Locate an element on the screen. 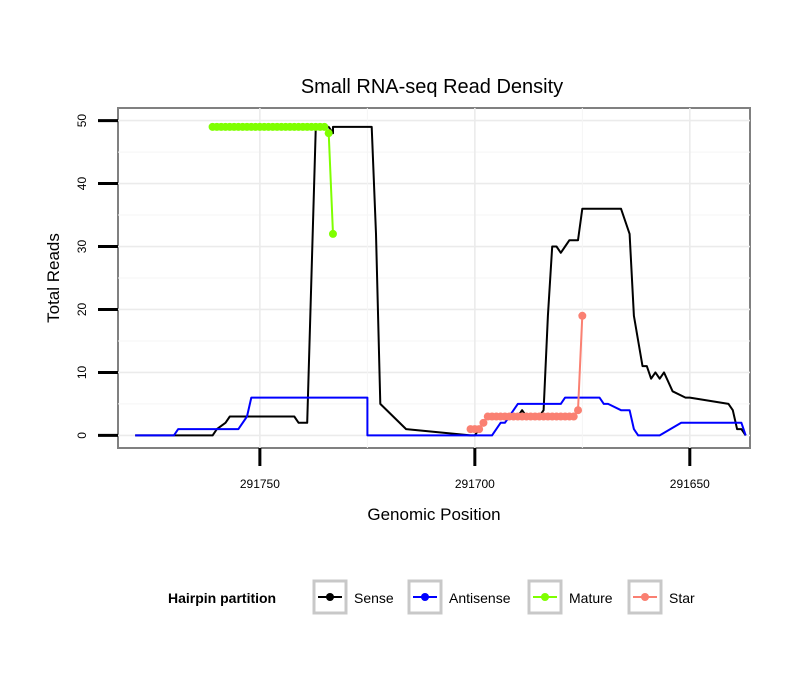  x-tick-label: 291750 is located at coordinates (260, 484).